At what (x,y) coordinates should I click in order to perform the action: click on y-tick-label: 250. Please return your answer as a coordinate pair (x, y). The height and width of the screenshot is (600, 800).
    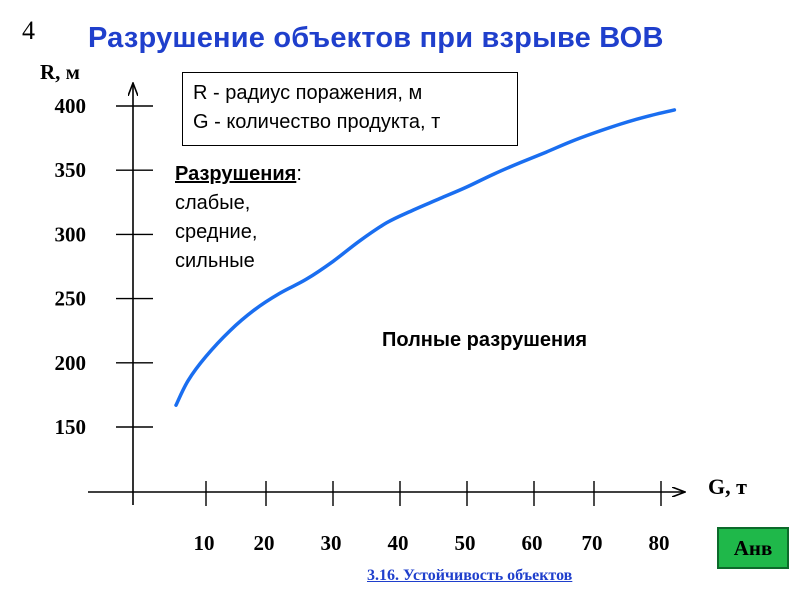
    Looking at the image, I should click on (71, 299).